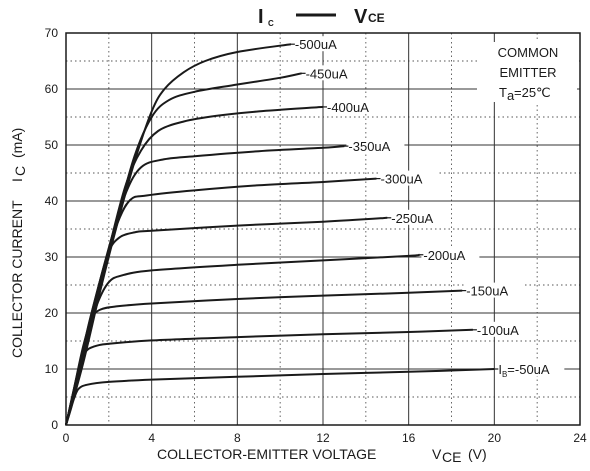 The width and height of the screenshot is (590, 471). What do you see at coordinates (444, 255) in the screenshot?
I see `curve-label-200uA: -200uA` at bounding box center [444, 255].